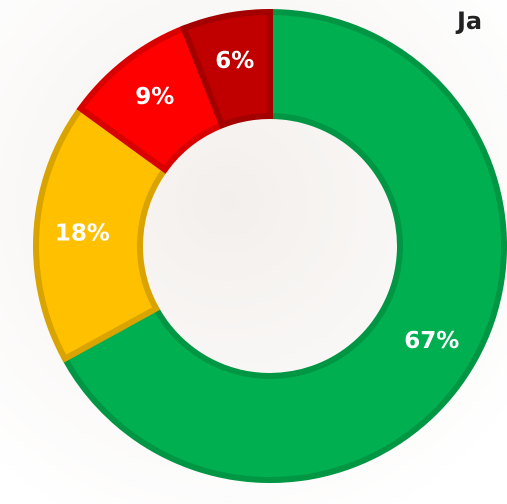 The height and width of the screenshot is (504, 507). What do you see at coordinates (431, 341) in the screenshot?
I see `data-label: 67%` at bounding box center [431, 341].